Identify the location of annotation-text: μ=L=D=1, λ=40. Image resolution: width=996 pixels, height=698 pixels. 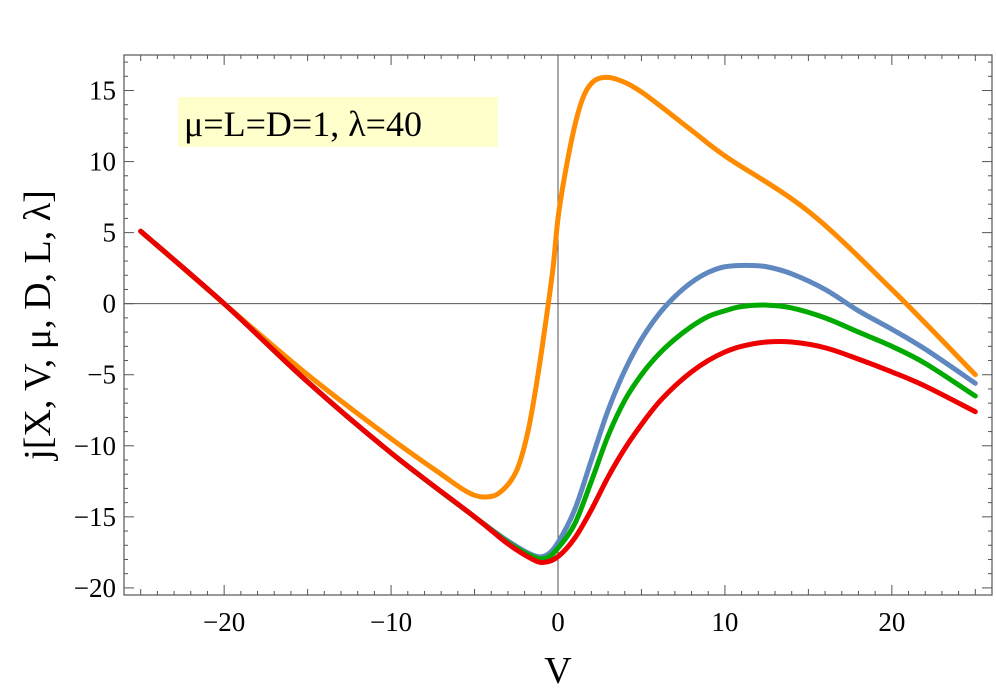
(303, 124).